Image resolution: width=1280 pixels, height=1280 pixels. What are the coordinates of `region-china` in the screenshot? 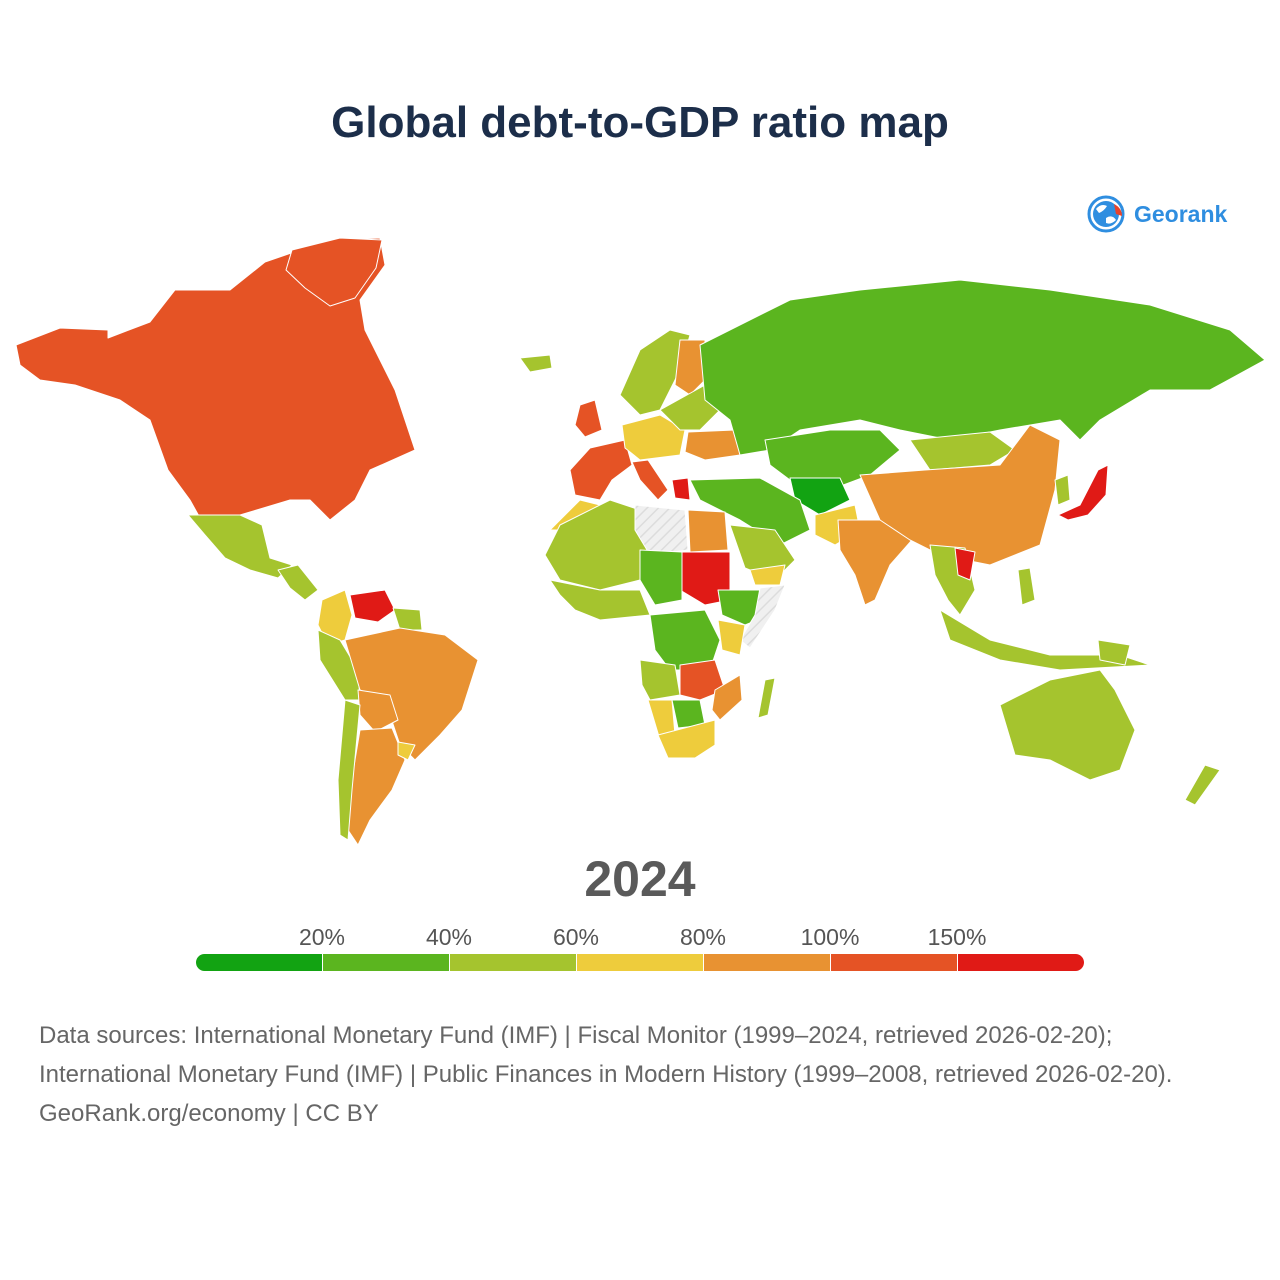 It's located at (960, 495).